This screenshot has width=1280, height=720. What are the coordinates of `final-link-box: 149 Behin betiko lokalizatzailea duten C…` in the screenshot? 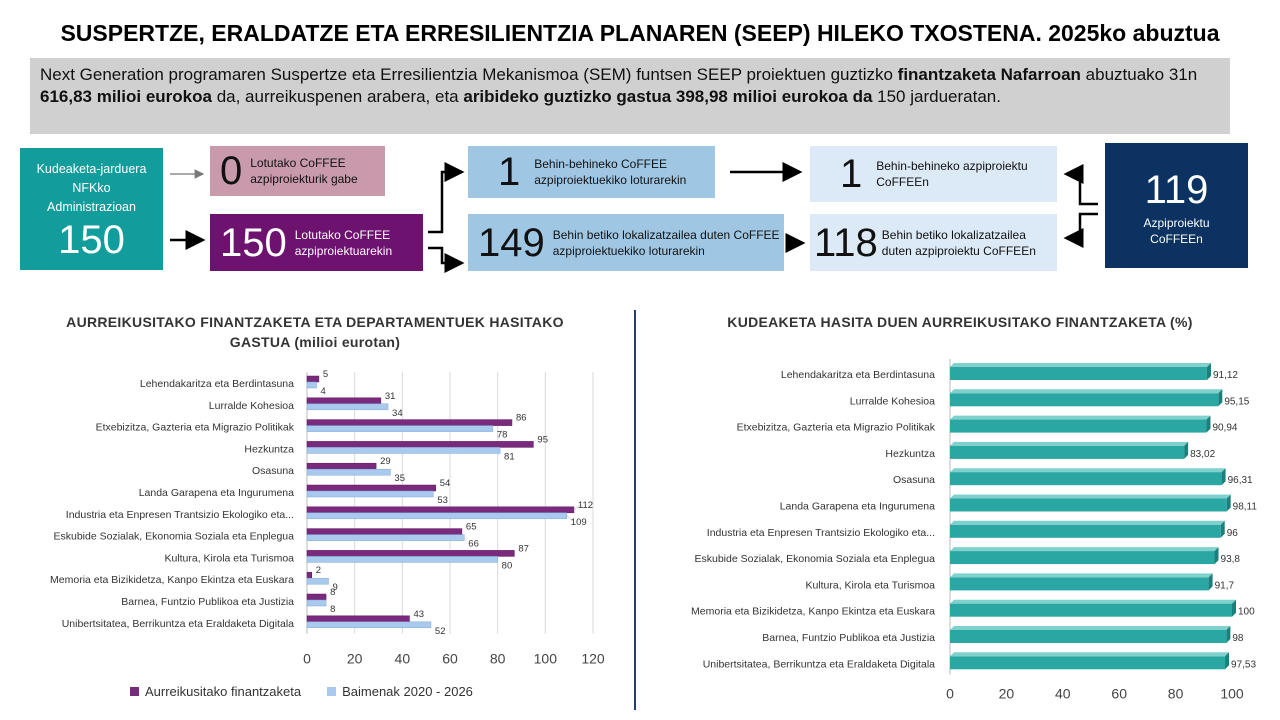 It's located at (626, 242).